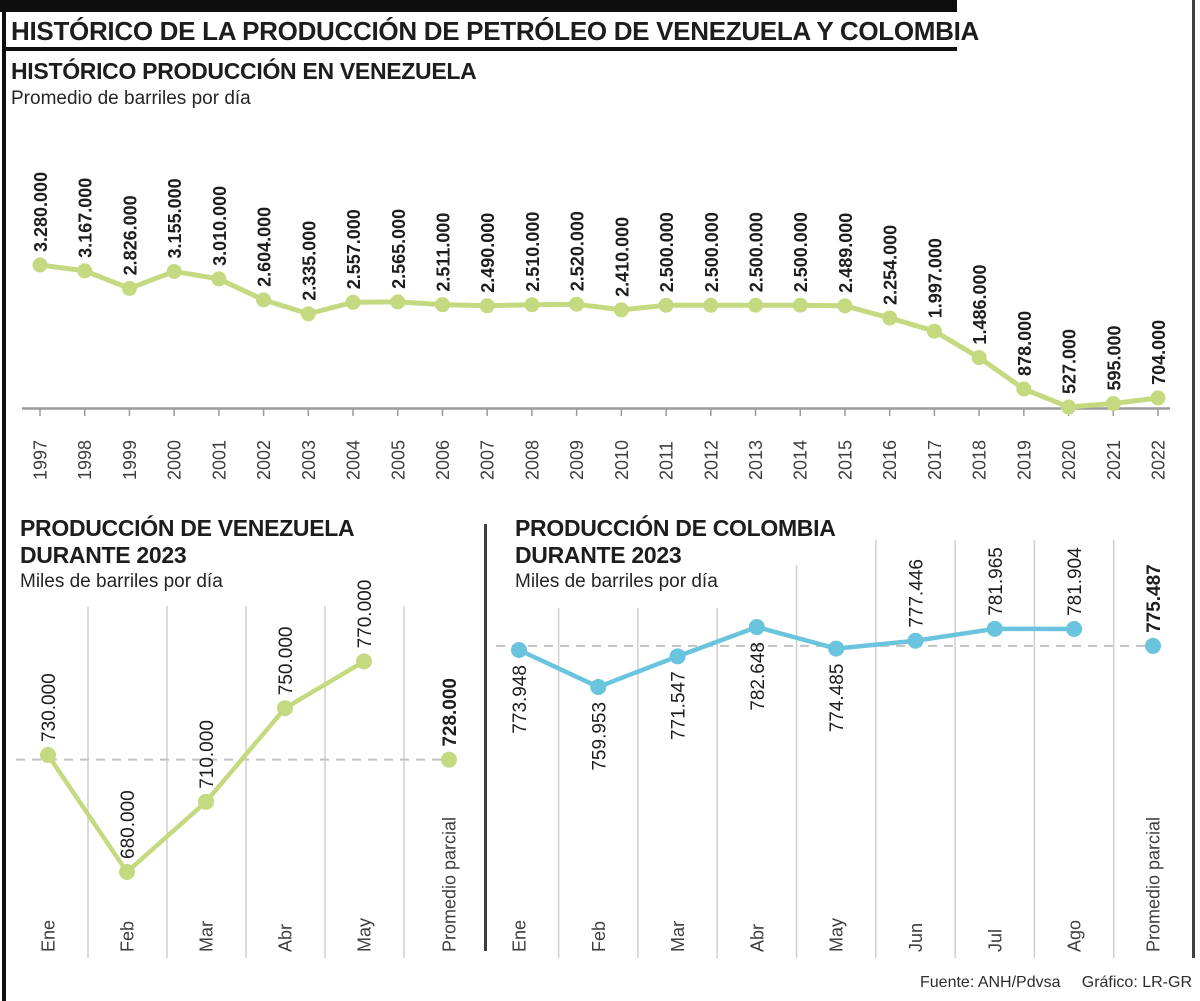 This screenshot has width=1200, height=1001. Describe the element at coordinates (1024, 460) in the screenshot. I see `svg-text: 2019` at that location.